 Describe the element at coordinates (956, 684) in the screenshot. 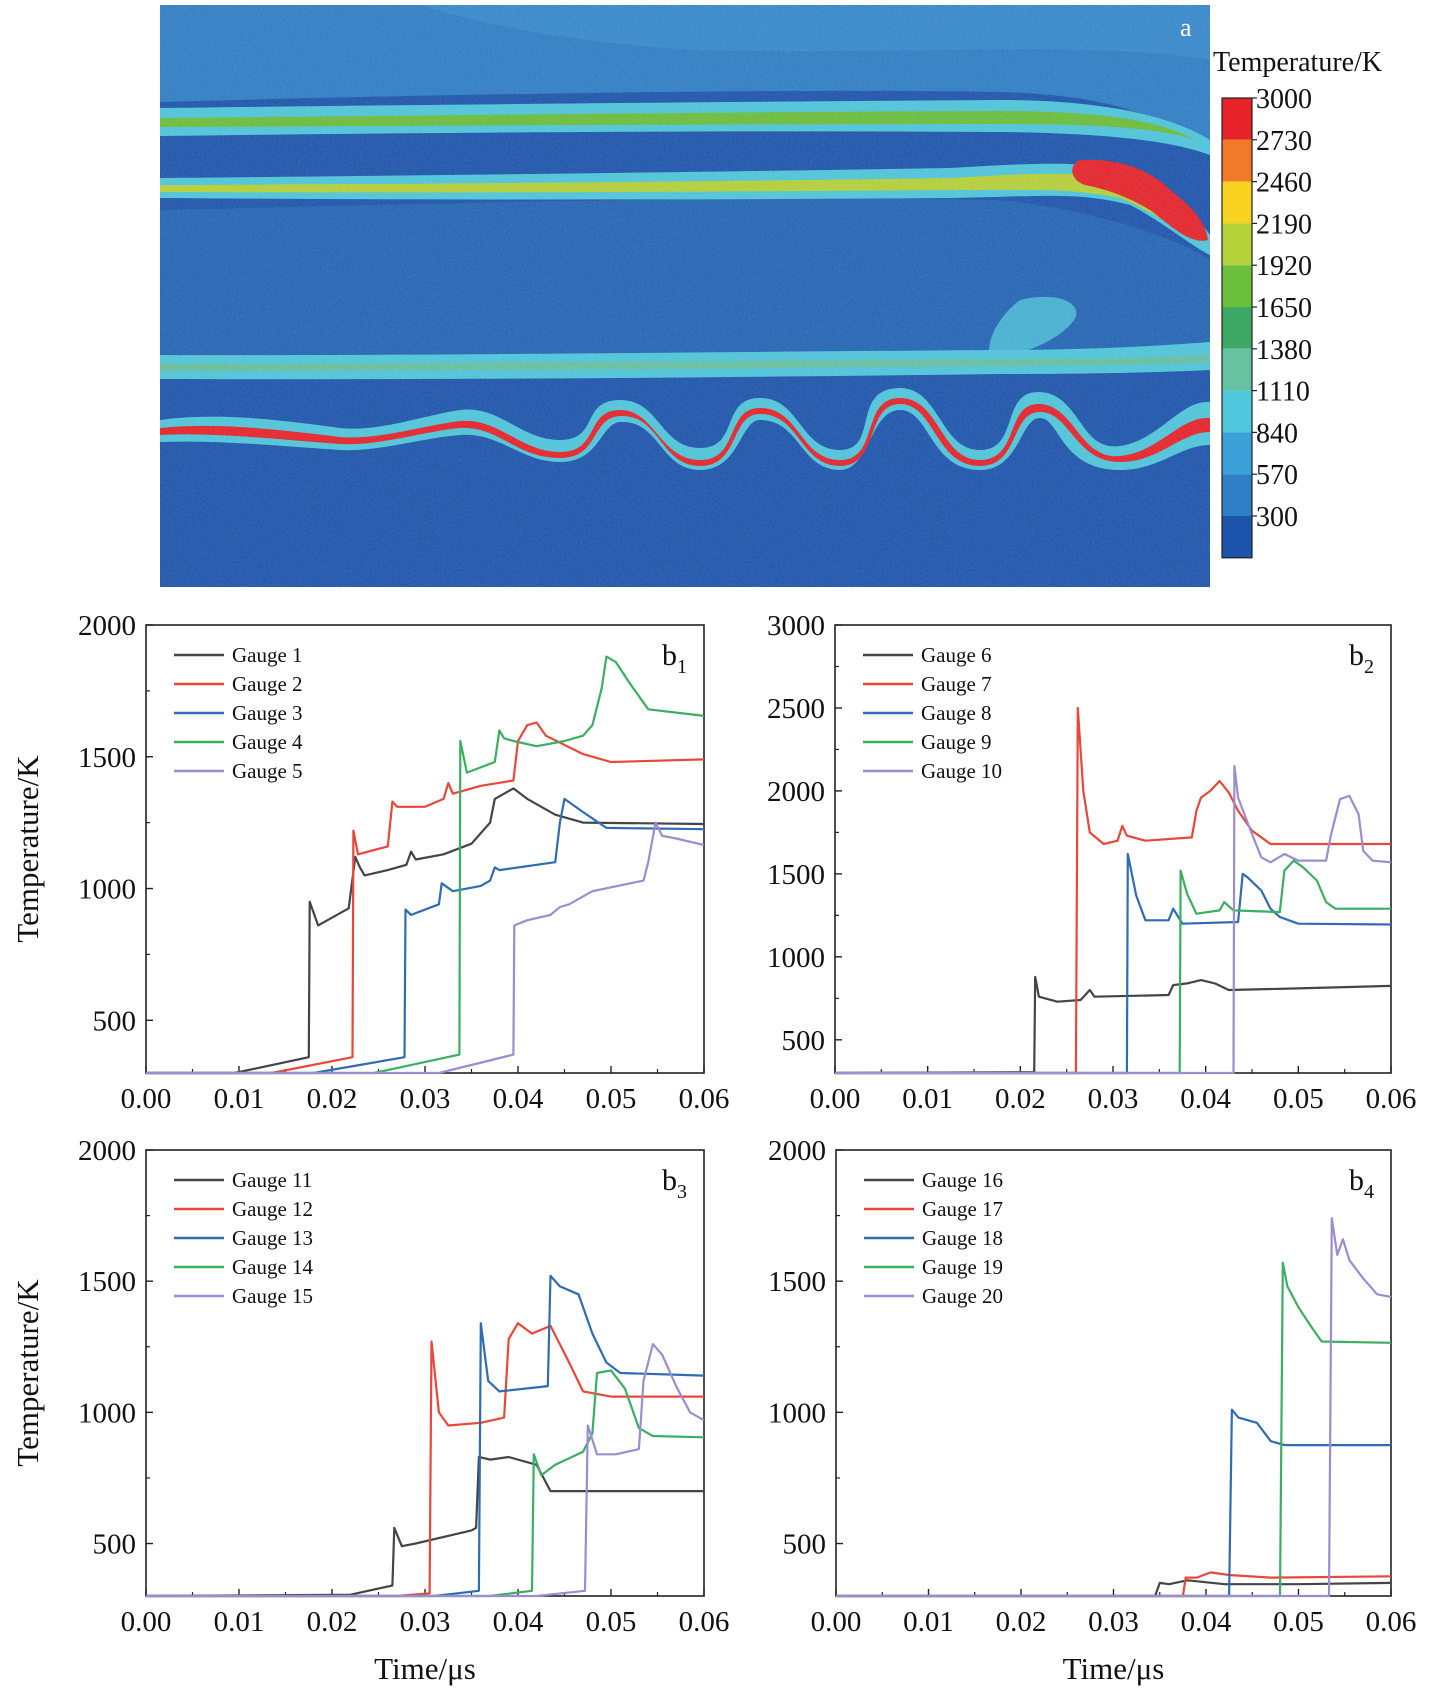

I see `legend-label: Gauge 7` at that location.